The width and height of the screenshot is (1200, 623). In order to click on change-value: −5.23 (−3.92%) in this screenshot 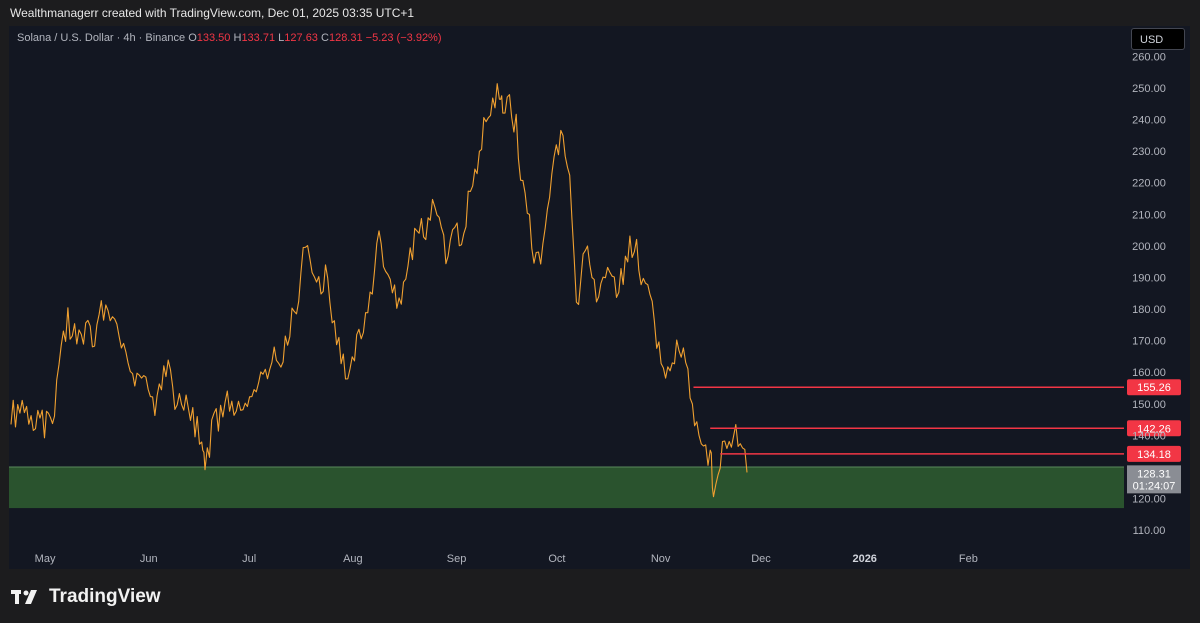, I will do `click(403, 38)`.